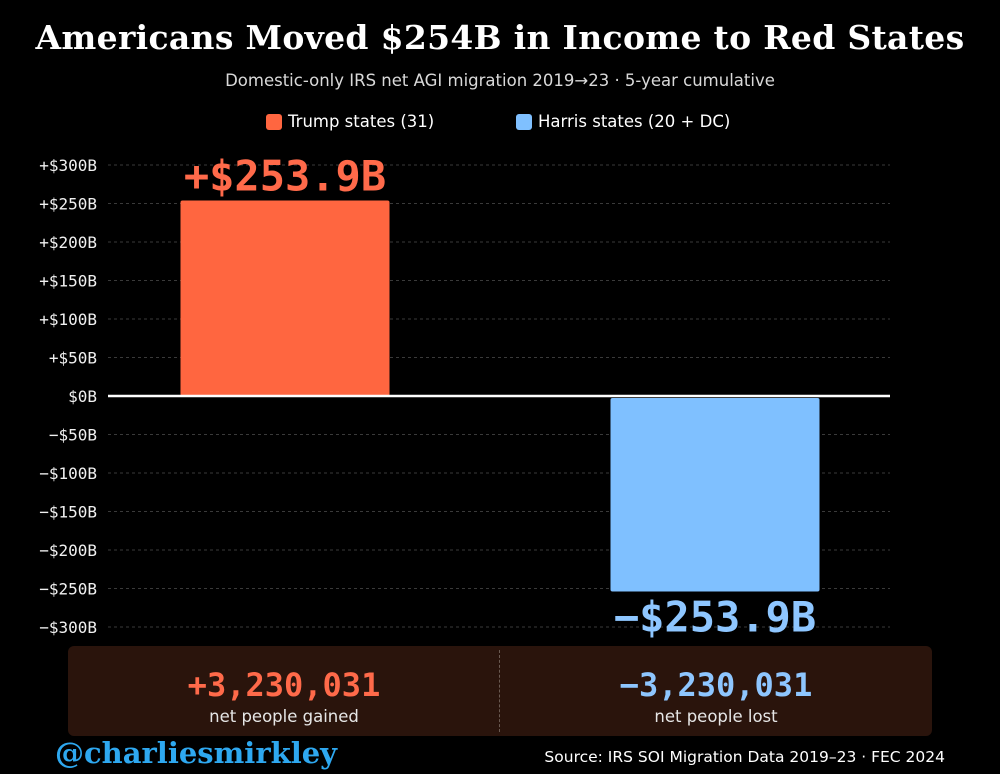 Image resolution: width=1000 pixels, height=774 pixels. I want to click on y-tick-label: $0B, so click(82, 396).